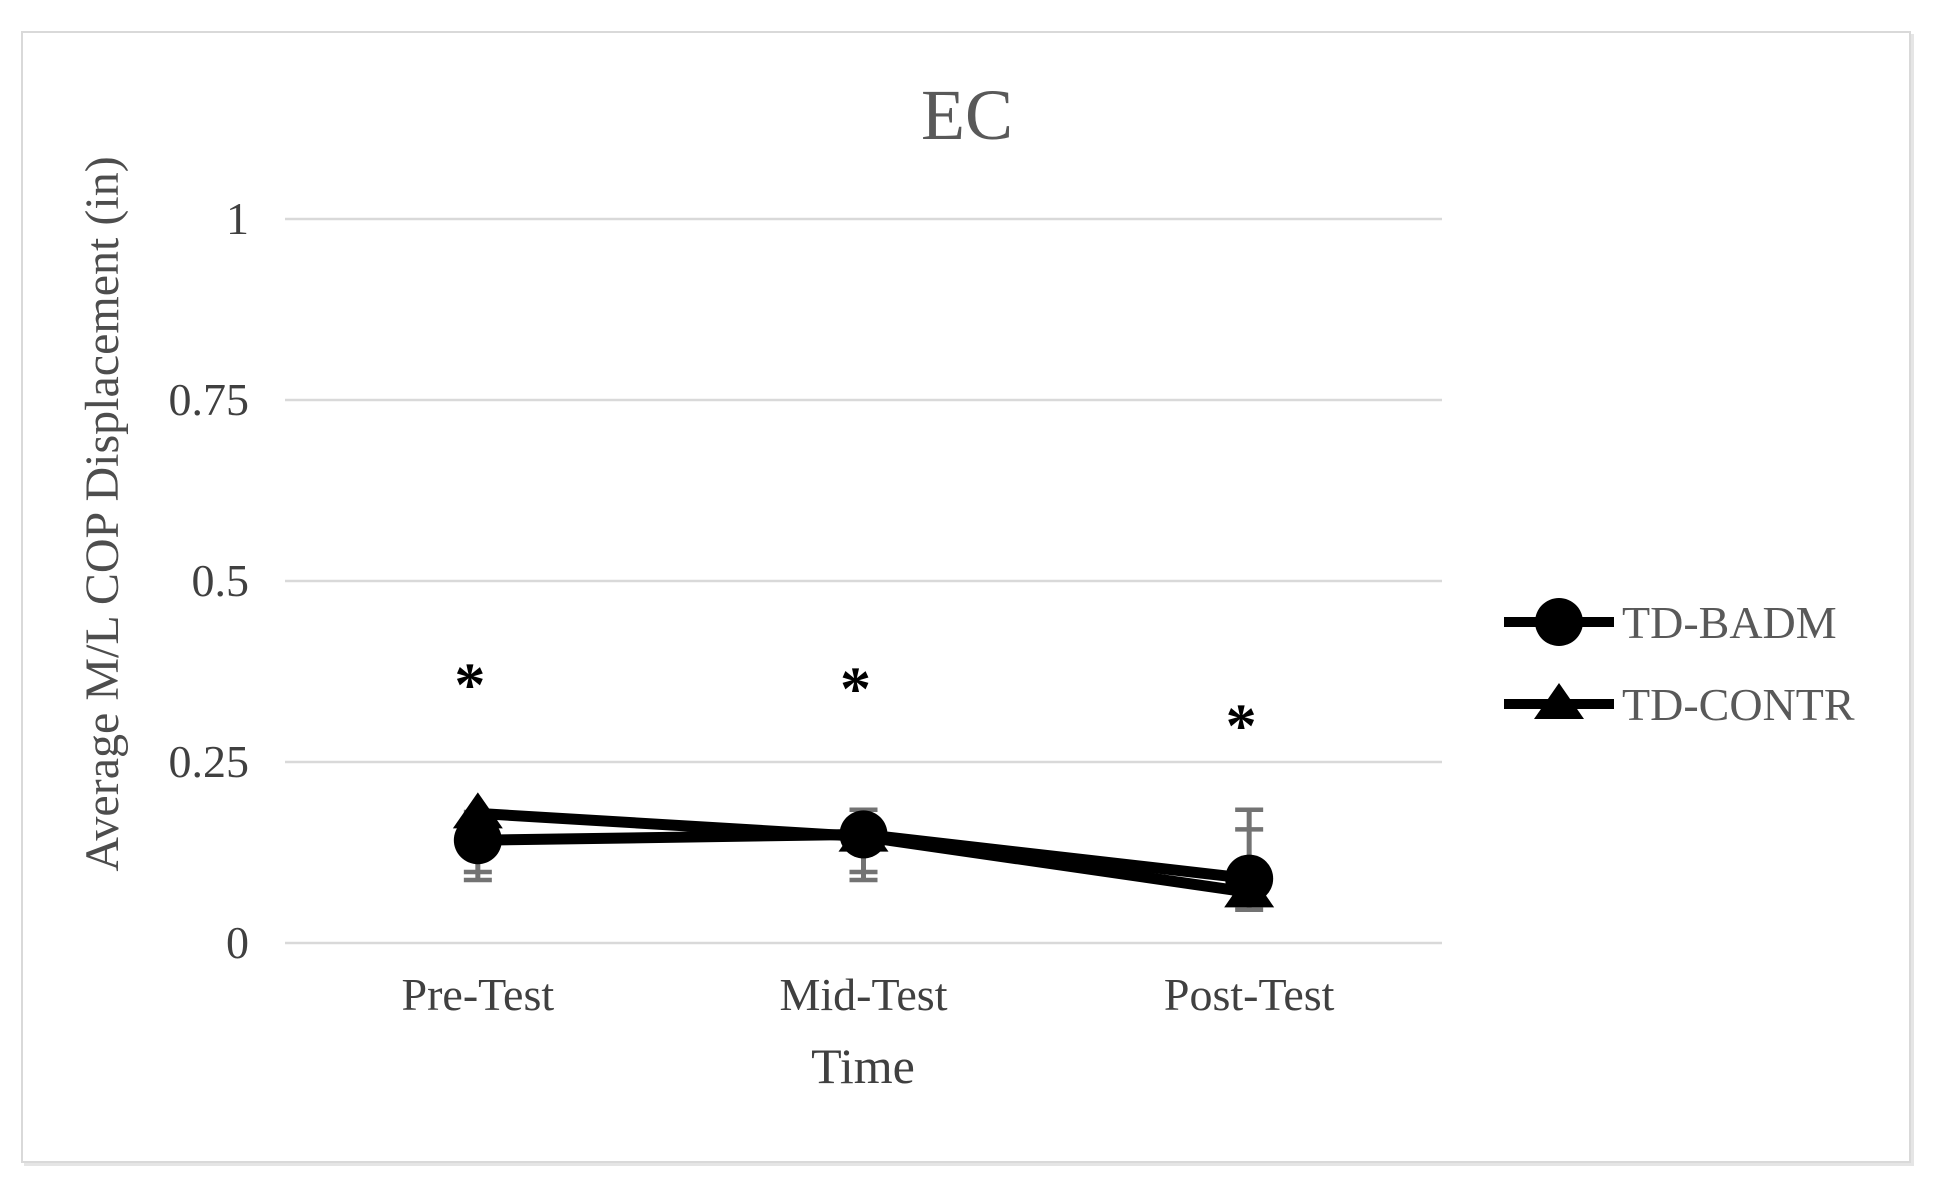  Describe the element at coordinates (209, 399) in the screenshot. I see `y-tick-label: 0.75` at that location.